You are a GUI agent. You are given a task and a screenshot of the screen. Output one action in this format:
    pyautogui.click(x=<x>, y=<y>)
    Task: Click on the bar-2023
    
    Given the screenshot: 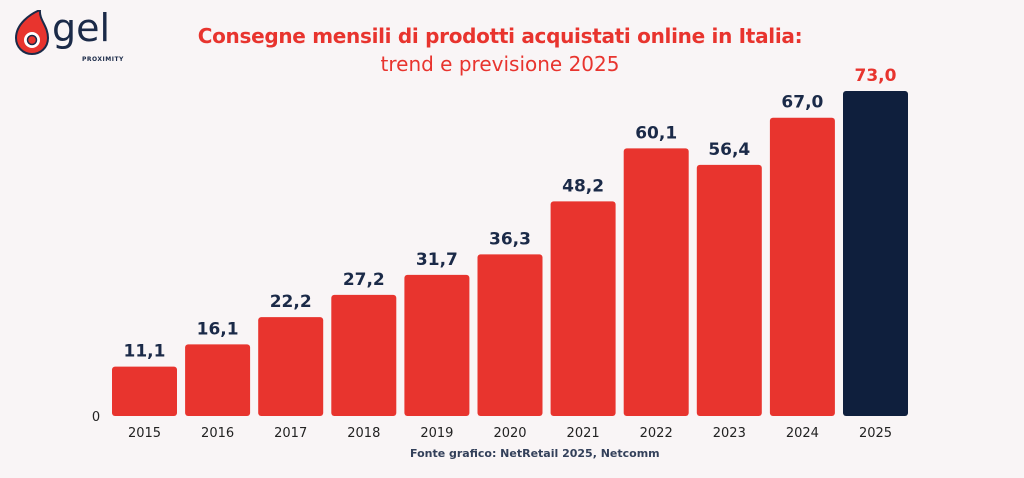 What is the action you would take?
    pyautogui.click(x=729, y=290)
    